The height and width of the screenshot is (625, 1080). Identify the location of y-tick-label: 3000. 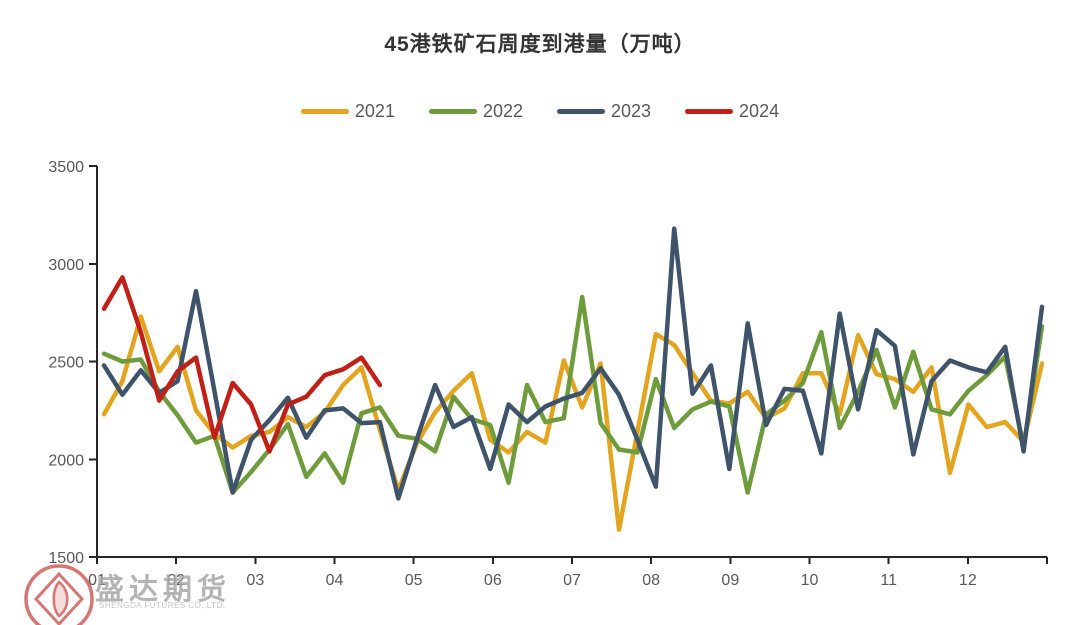
(66, 265).